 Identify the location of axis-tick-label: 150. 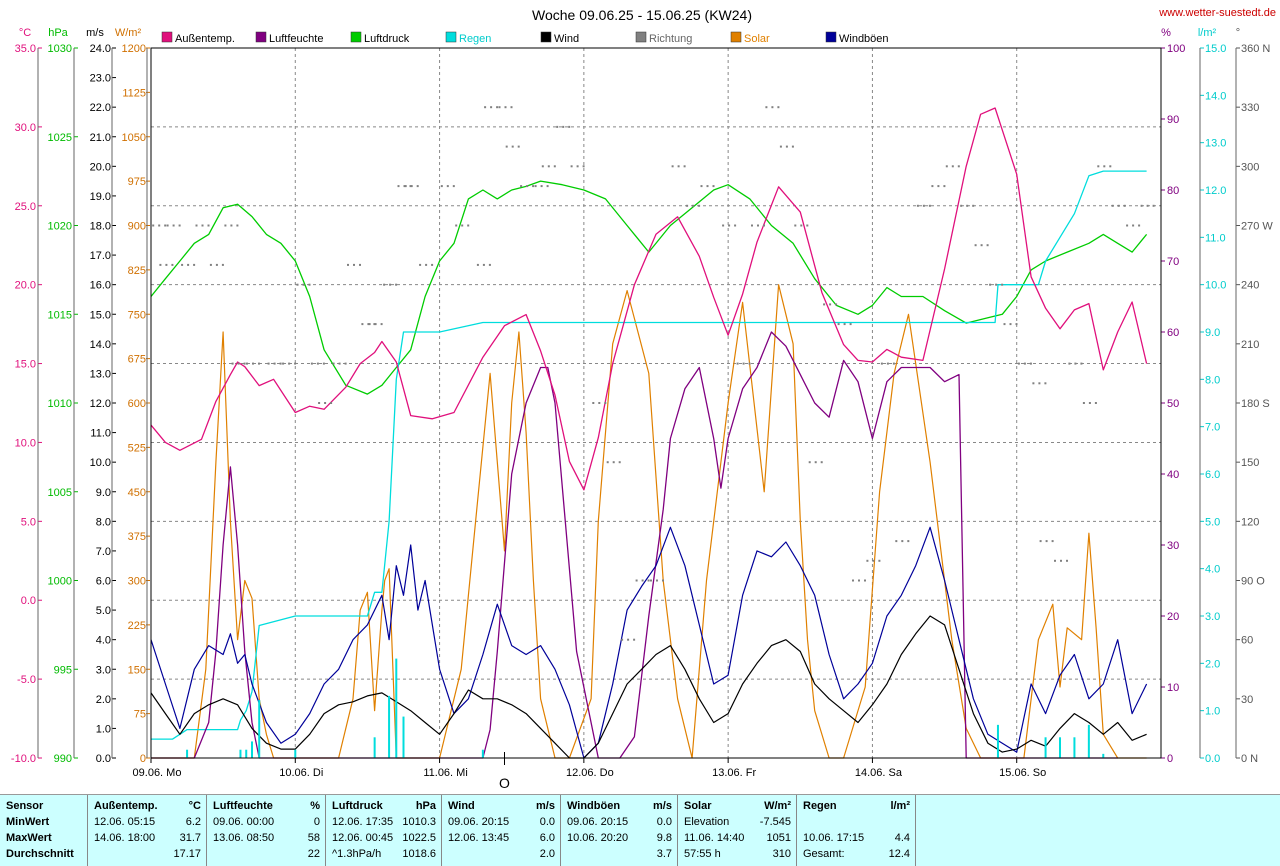
(1250, 463).